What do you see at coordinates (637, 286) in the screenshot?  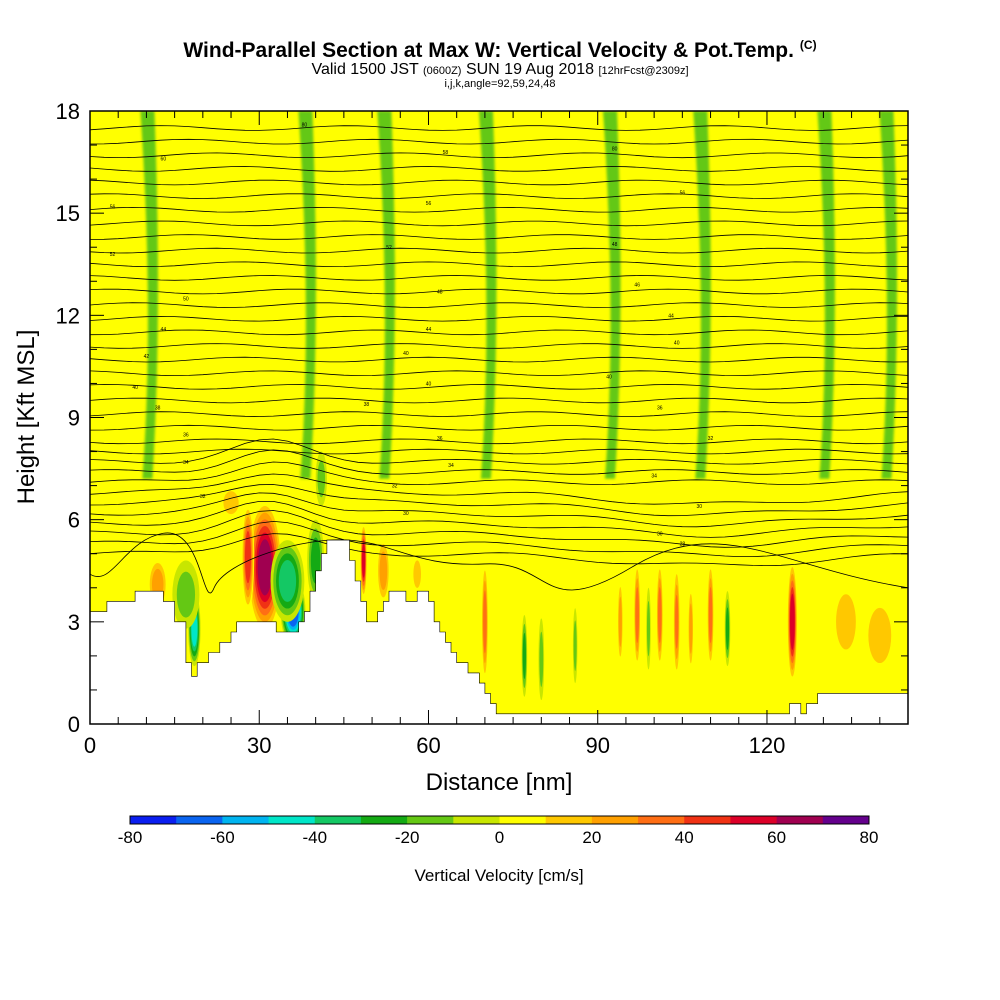 I see `isentrope-label: 46` at bounding box center [637, 286].